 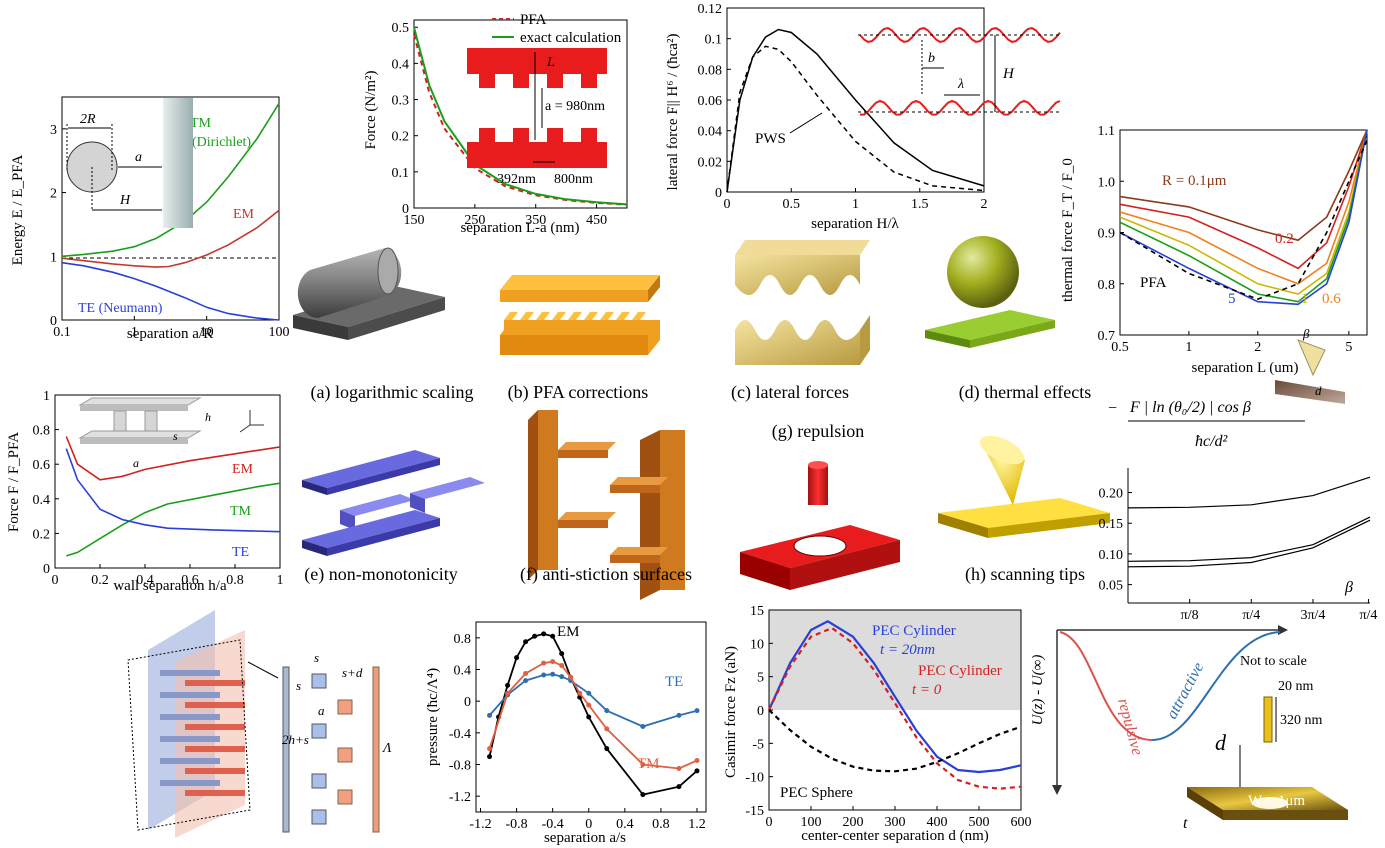 What do you see at coordinates (1251, 615) in the screenshot?
I see `x-tick-label: π/4` at bounding box center [1251, 615].